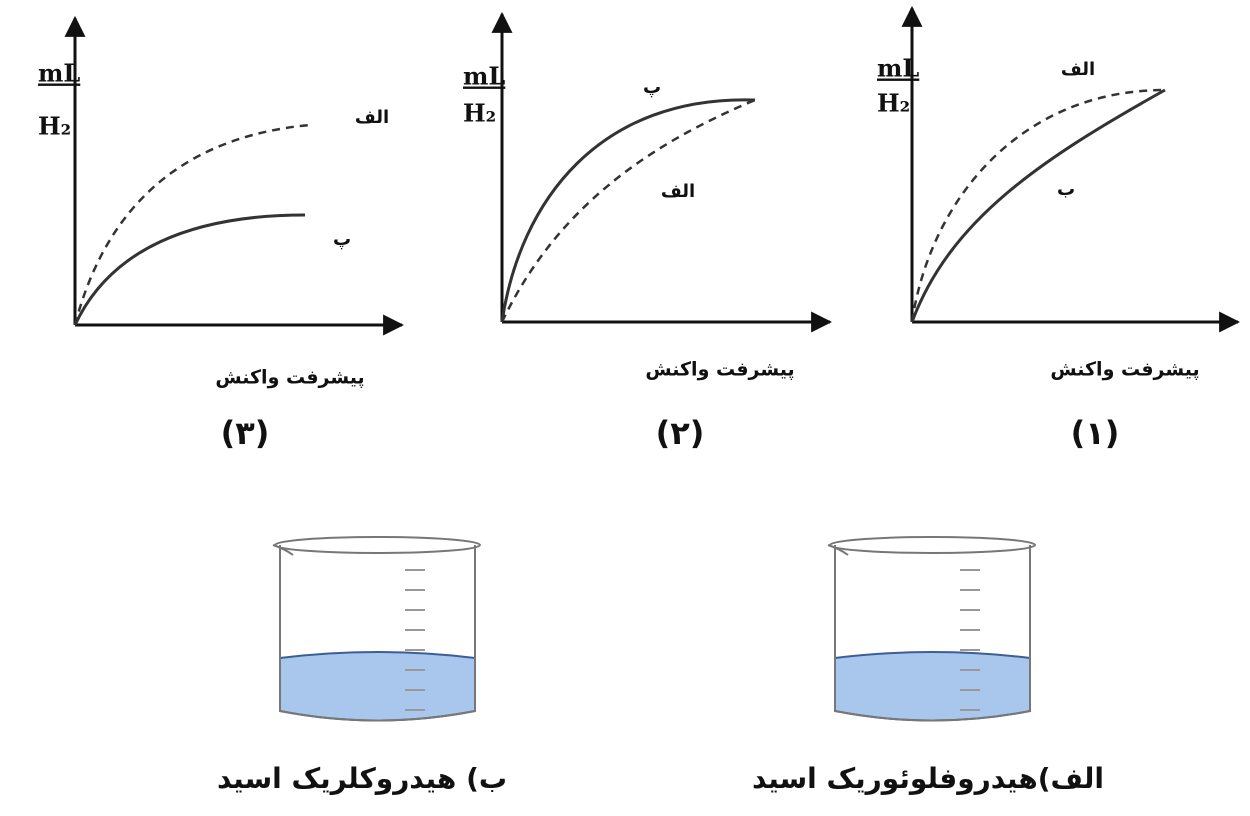  What do you see at coordinates (362, 778) in the screenshot?
I see `beaker-caption: ب) هیدروکلریک اسید` at bounding box center [362, 778].